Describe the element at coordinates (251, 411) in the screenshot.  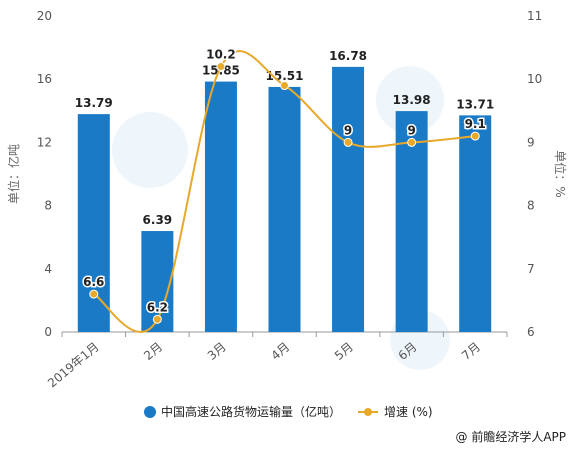
I see `legend-bar-label: 中国高速公路货物运输量（亿吨）` at that location.